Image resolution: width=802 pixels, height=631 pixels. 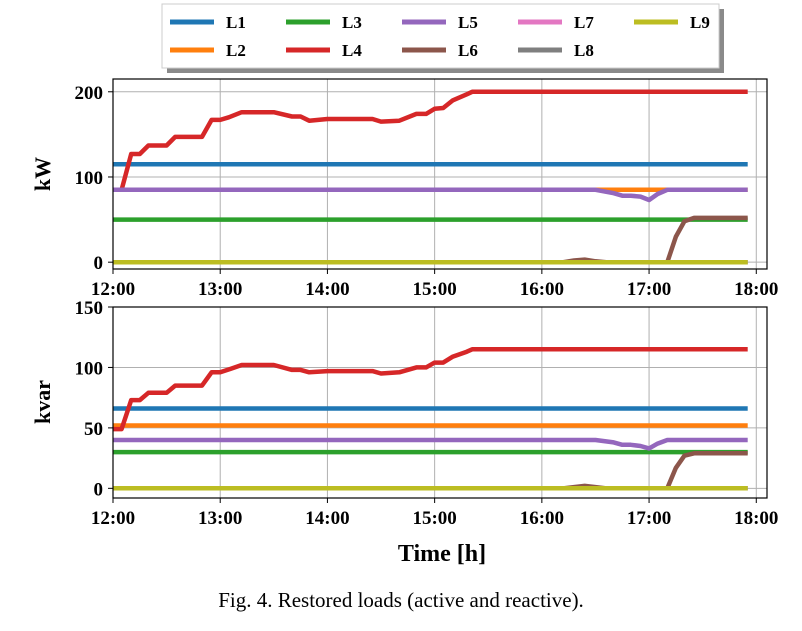 I want to click on kw-series-l5, so click(x=430, y=195).